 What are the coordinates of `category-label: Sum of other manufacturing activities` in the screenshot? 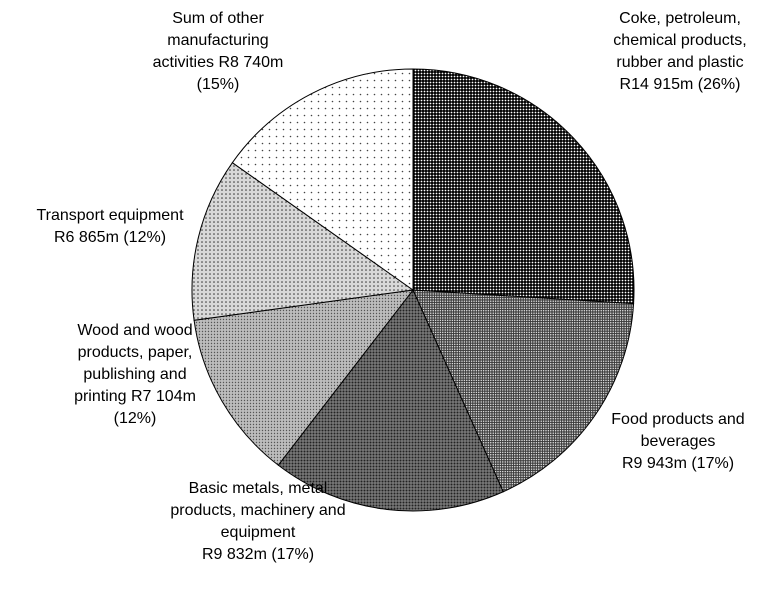 It's located at (210, 40).